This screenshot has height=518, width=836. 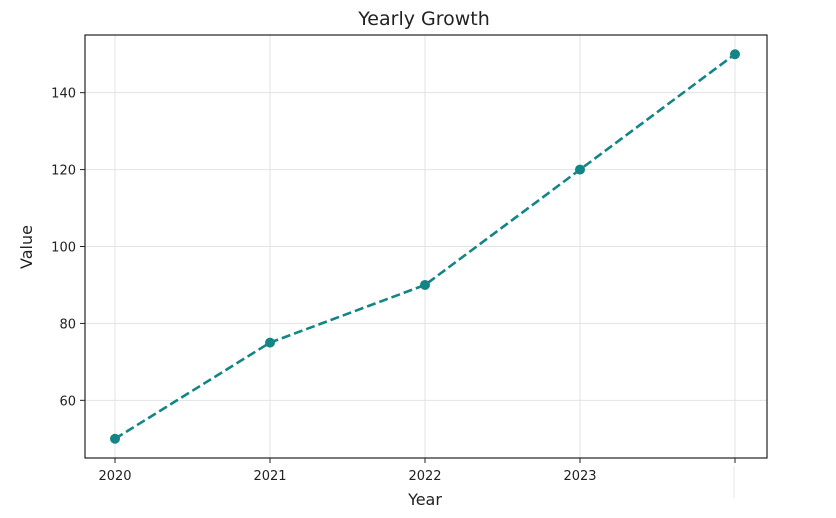 What do you see at coordinates (424, 476) in the screenshot?
I see `x-tick-label: 2022` at bounding box center [424, 476].